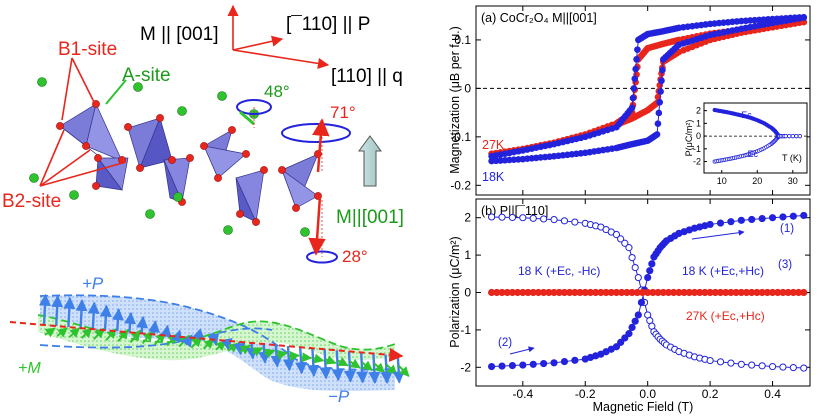  I want to click on site-leaders, so click(83, 122).